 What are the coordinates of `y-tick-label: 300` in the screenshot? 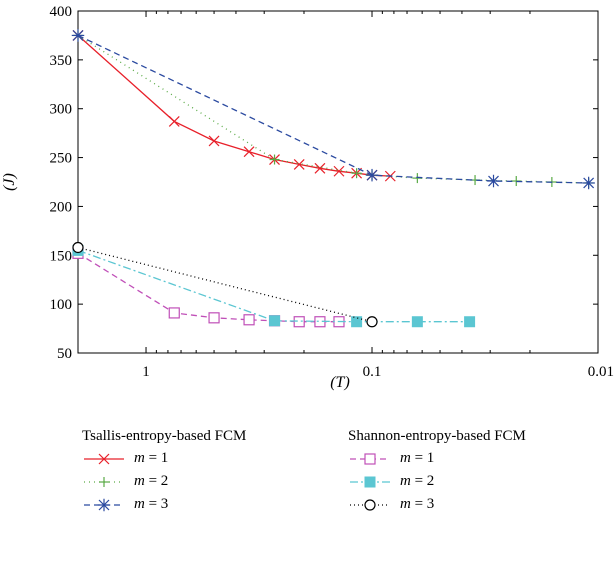 It's located at (61, 110).